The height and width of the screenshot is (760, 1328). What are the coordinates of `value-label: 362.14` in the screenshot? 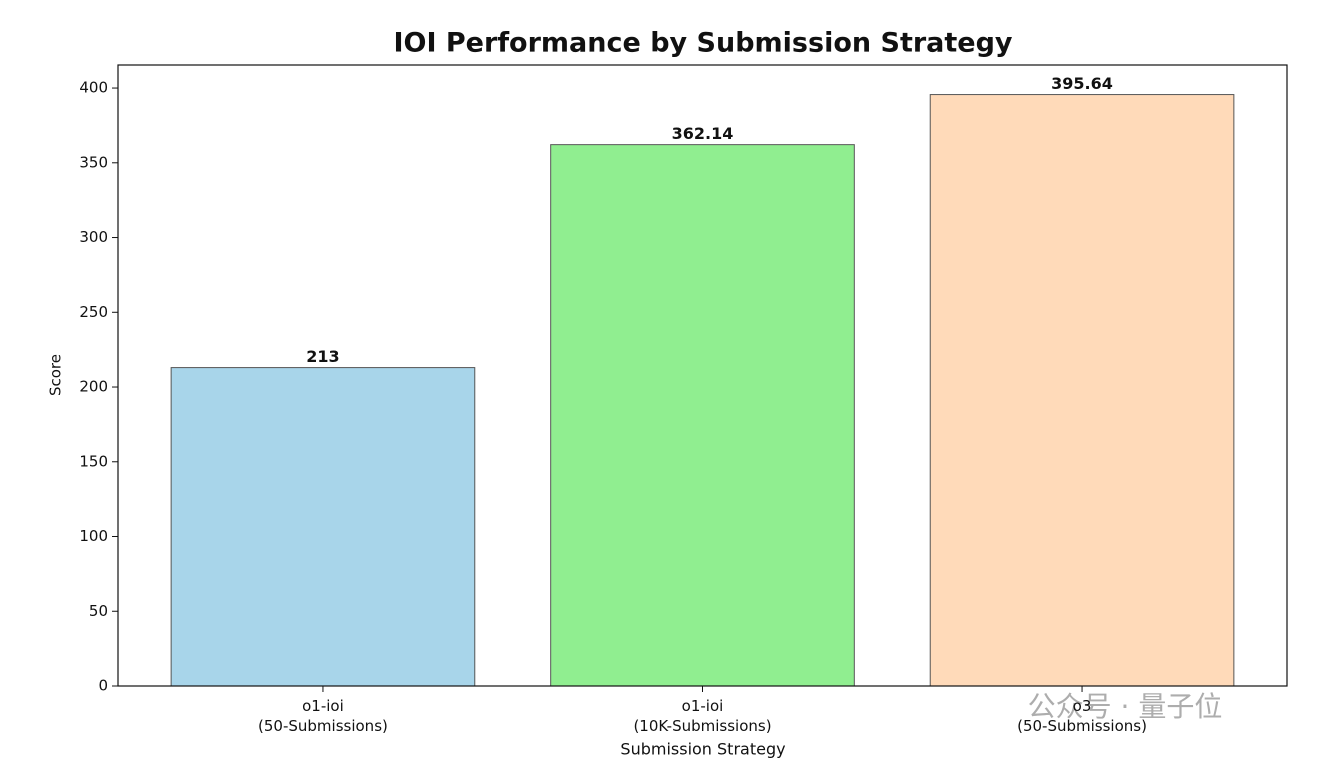 It's located at (703, 133).